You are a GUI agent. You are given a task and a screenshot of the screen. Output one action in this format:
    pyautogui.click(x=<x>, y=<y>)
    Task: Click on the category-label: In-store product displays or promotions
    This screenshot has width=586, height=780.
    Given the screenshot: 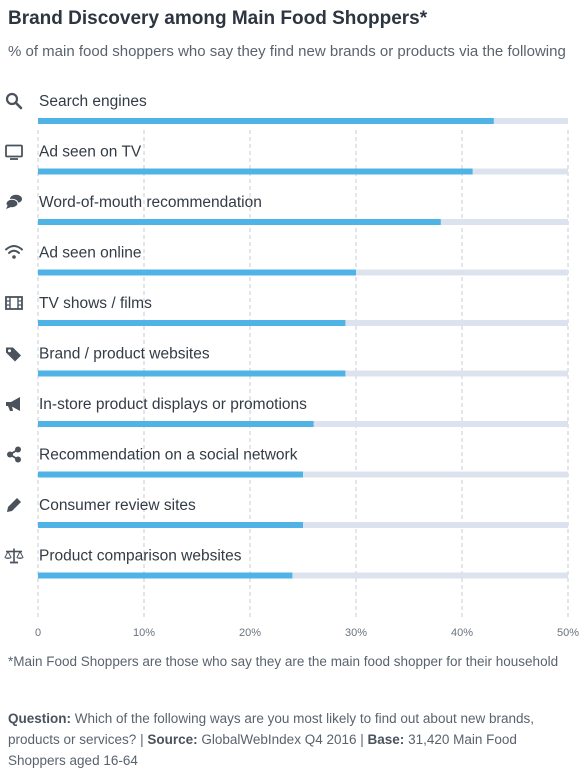 What is the action you would take?
    pyautogui.click(x=173, y=404)
    